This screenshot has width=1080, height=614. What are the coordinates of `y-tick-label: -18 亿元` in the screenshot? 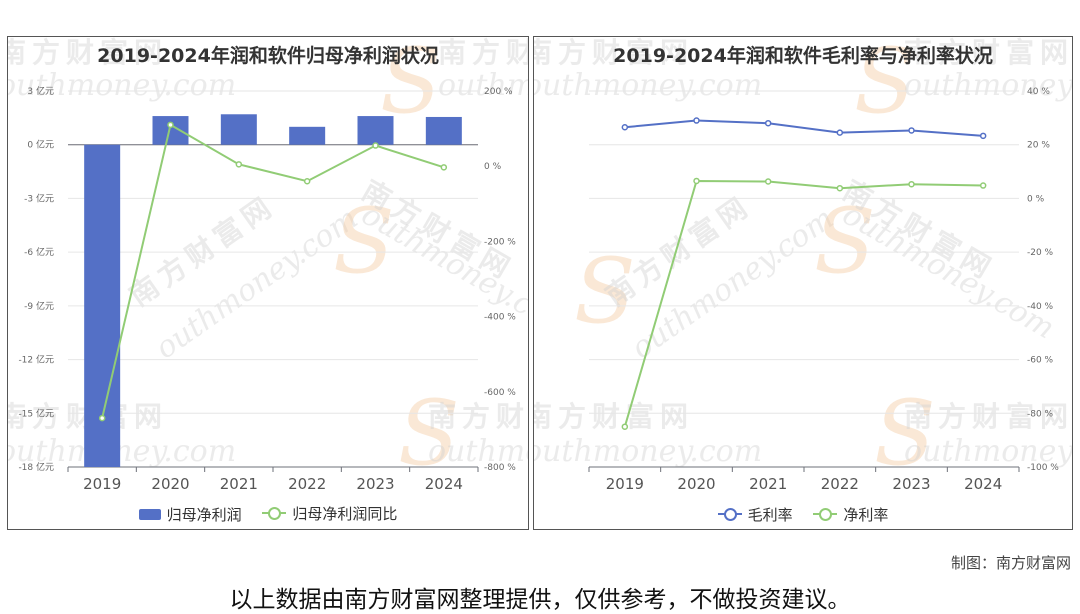 It's located at (36, 467).